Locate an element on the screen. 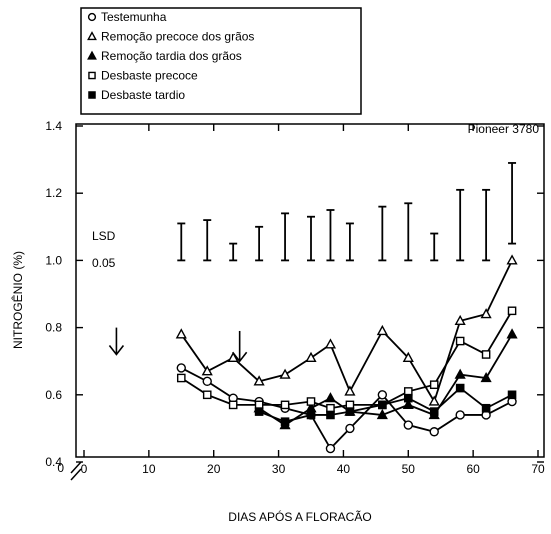 The image size is (551, 534). origin-label: 0 is located at coordinates (60, 468).